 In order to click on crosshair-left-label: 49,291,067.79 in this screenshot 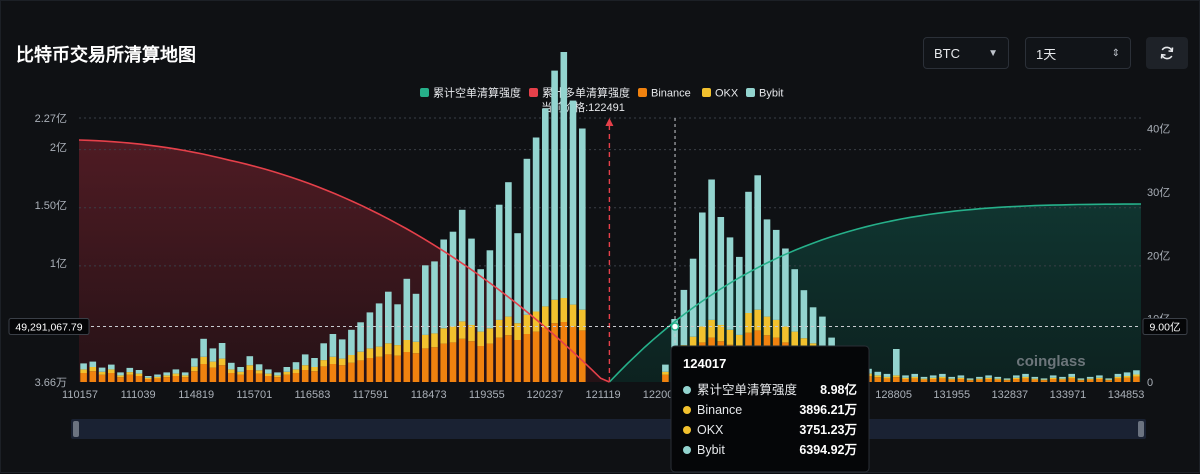, I will do `click(48, 328)`.